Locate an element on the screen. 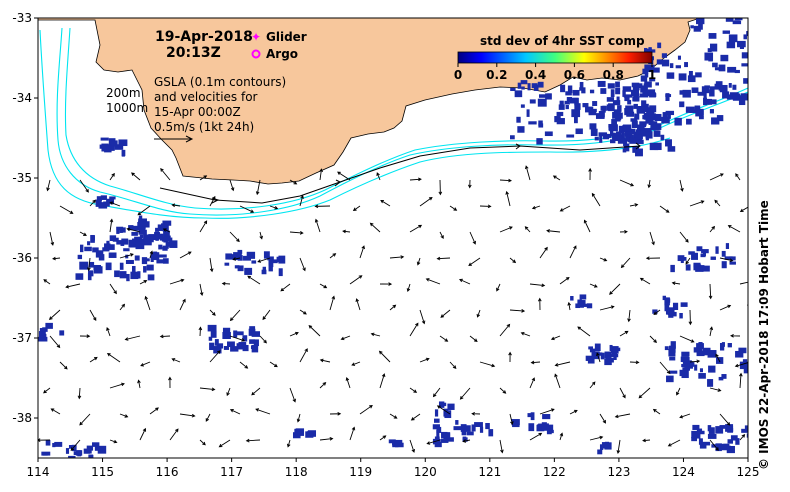 Image resolution: width=790 pixels, height=492 pixels. x-tick-label: 116 is located at coordinates (167, 472).